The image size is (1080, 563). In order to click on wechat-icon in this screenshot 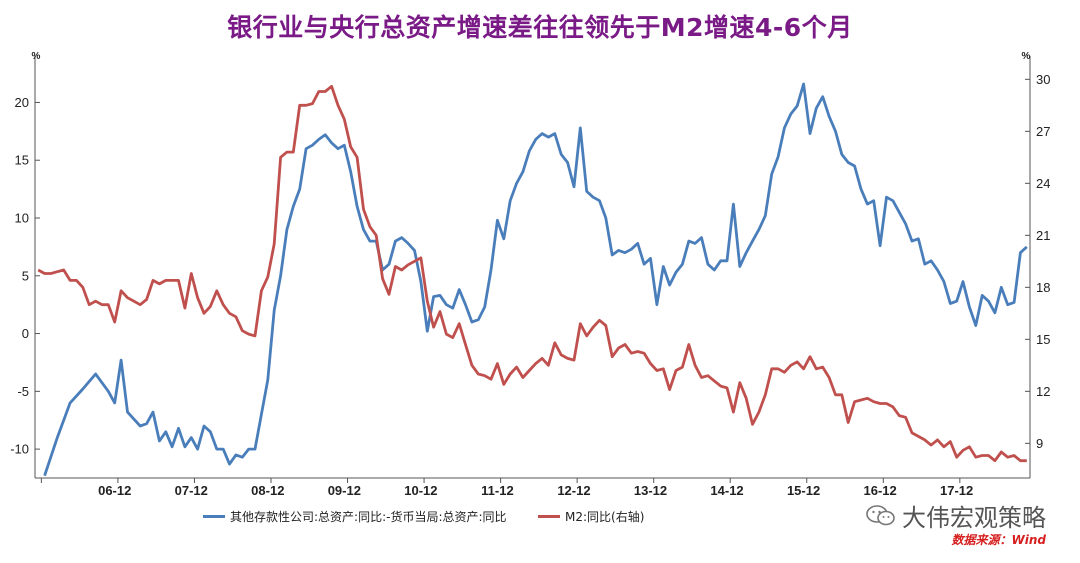, I will do `click(881, 516)`.